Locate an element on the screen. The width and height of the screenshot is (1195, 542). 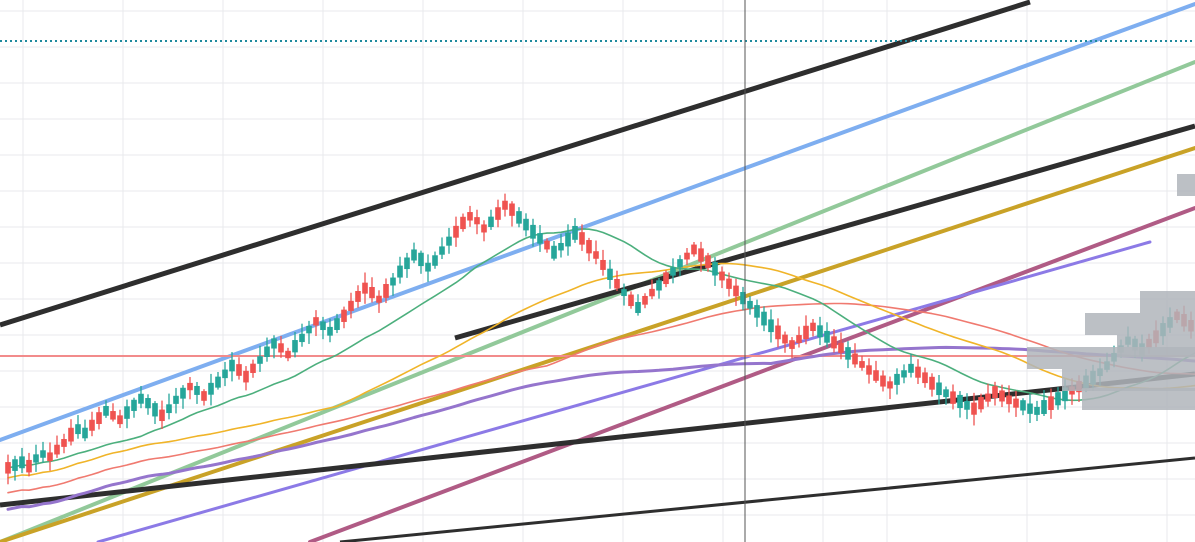
volume-profile-bars is located at coordinates (1111, 292).